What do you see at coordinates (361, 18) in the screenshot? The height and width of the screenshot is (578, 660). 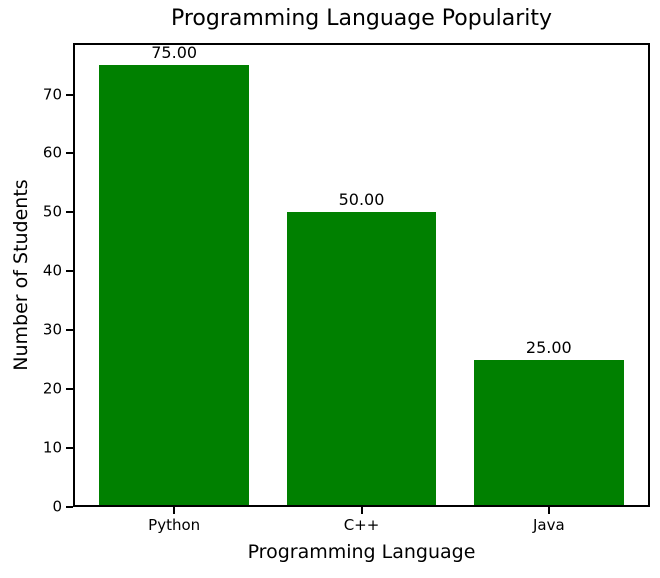 I see `chart-title: Programming Language Popularity` at bounding box center [361, 18].